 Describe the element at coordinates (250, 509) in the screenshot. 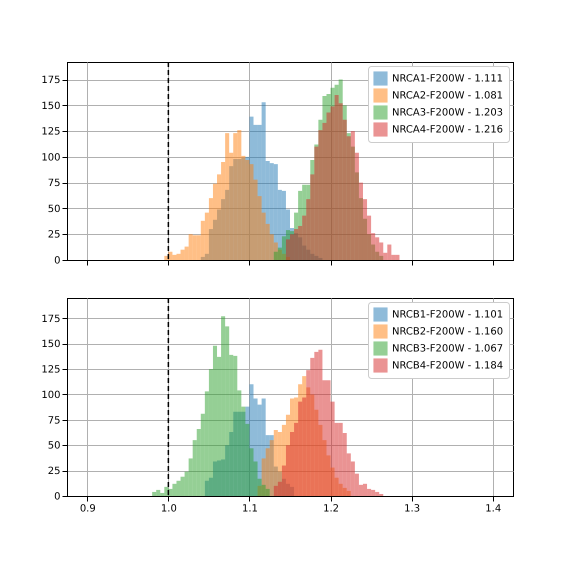

I see `x-tick-label: 1.1` at that location.